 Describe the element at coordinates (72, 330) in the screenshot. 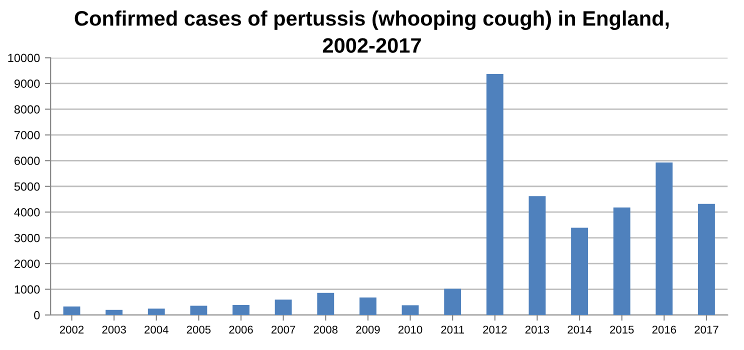

I see `x-tick-label: 2002` at that location.